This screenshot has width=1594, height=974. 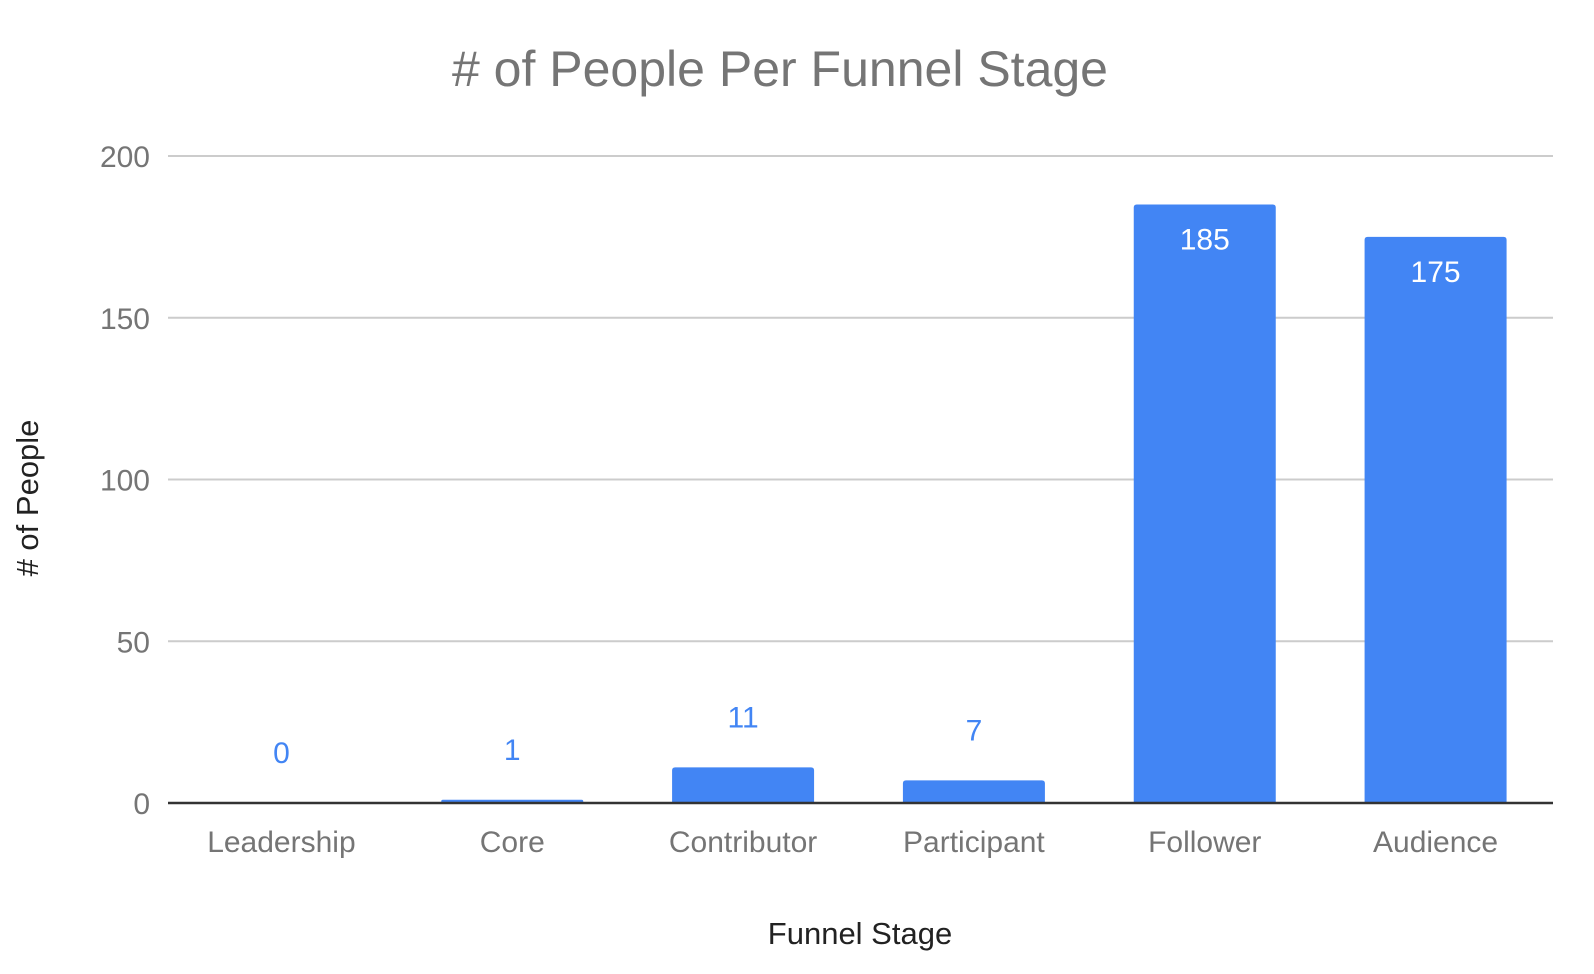 I want to click on data-label: 1, so click(x=512, y=750).